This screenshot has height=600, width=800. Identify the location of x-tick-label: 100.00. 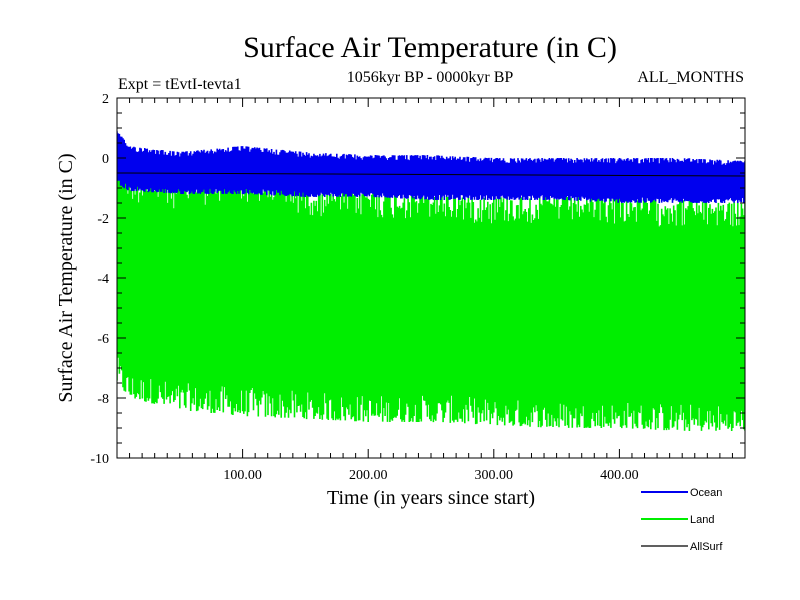
(242, 475).